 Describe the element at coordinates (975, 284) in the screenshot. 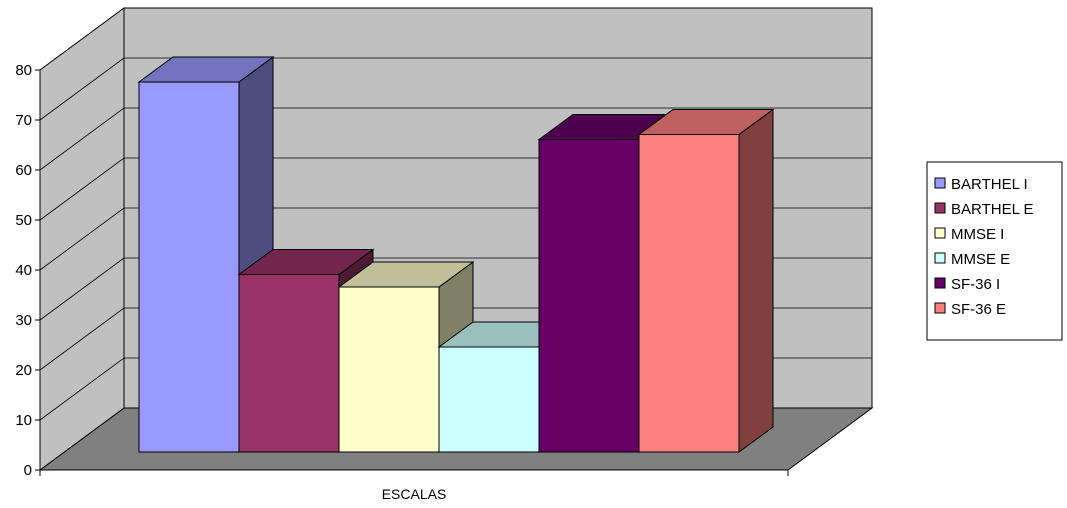

I see `legend-label: SF-36 I` at that location.